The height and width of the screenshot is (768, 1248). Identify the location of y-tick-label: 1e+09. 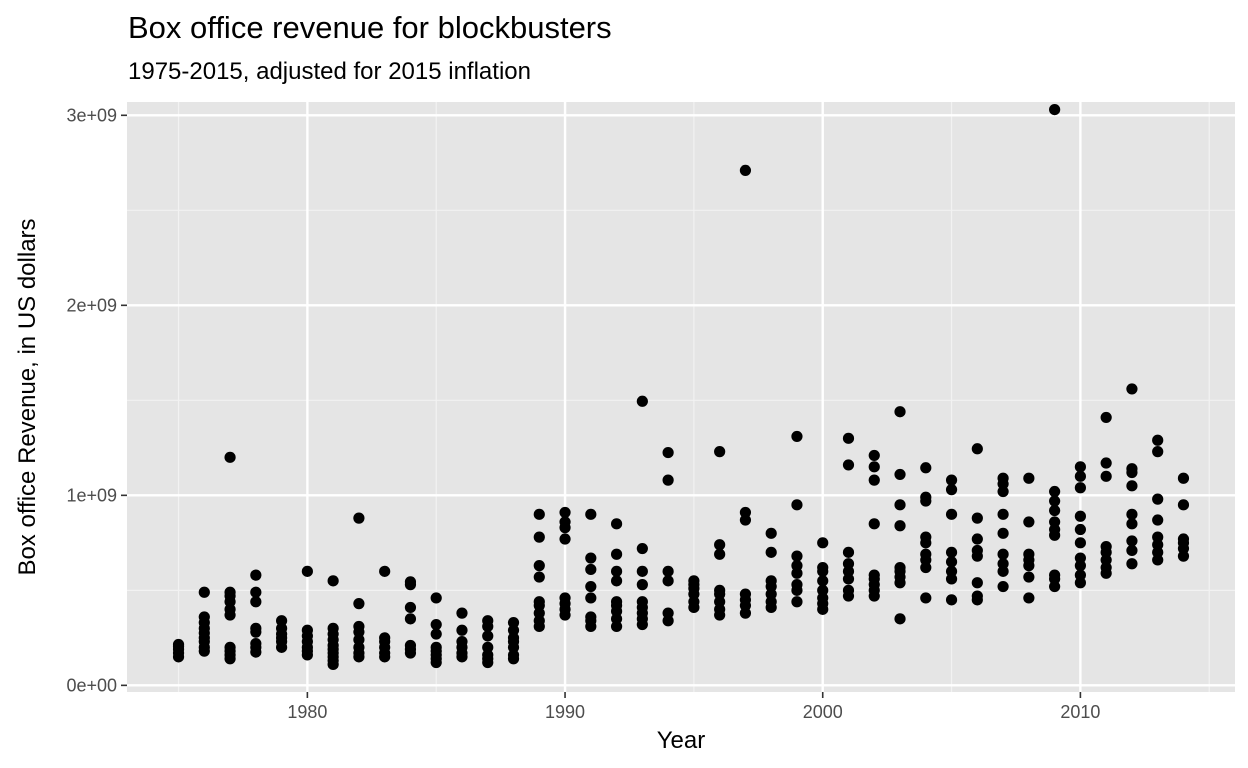
(91, 495).